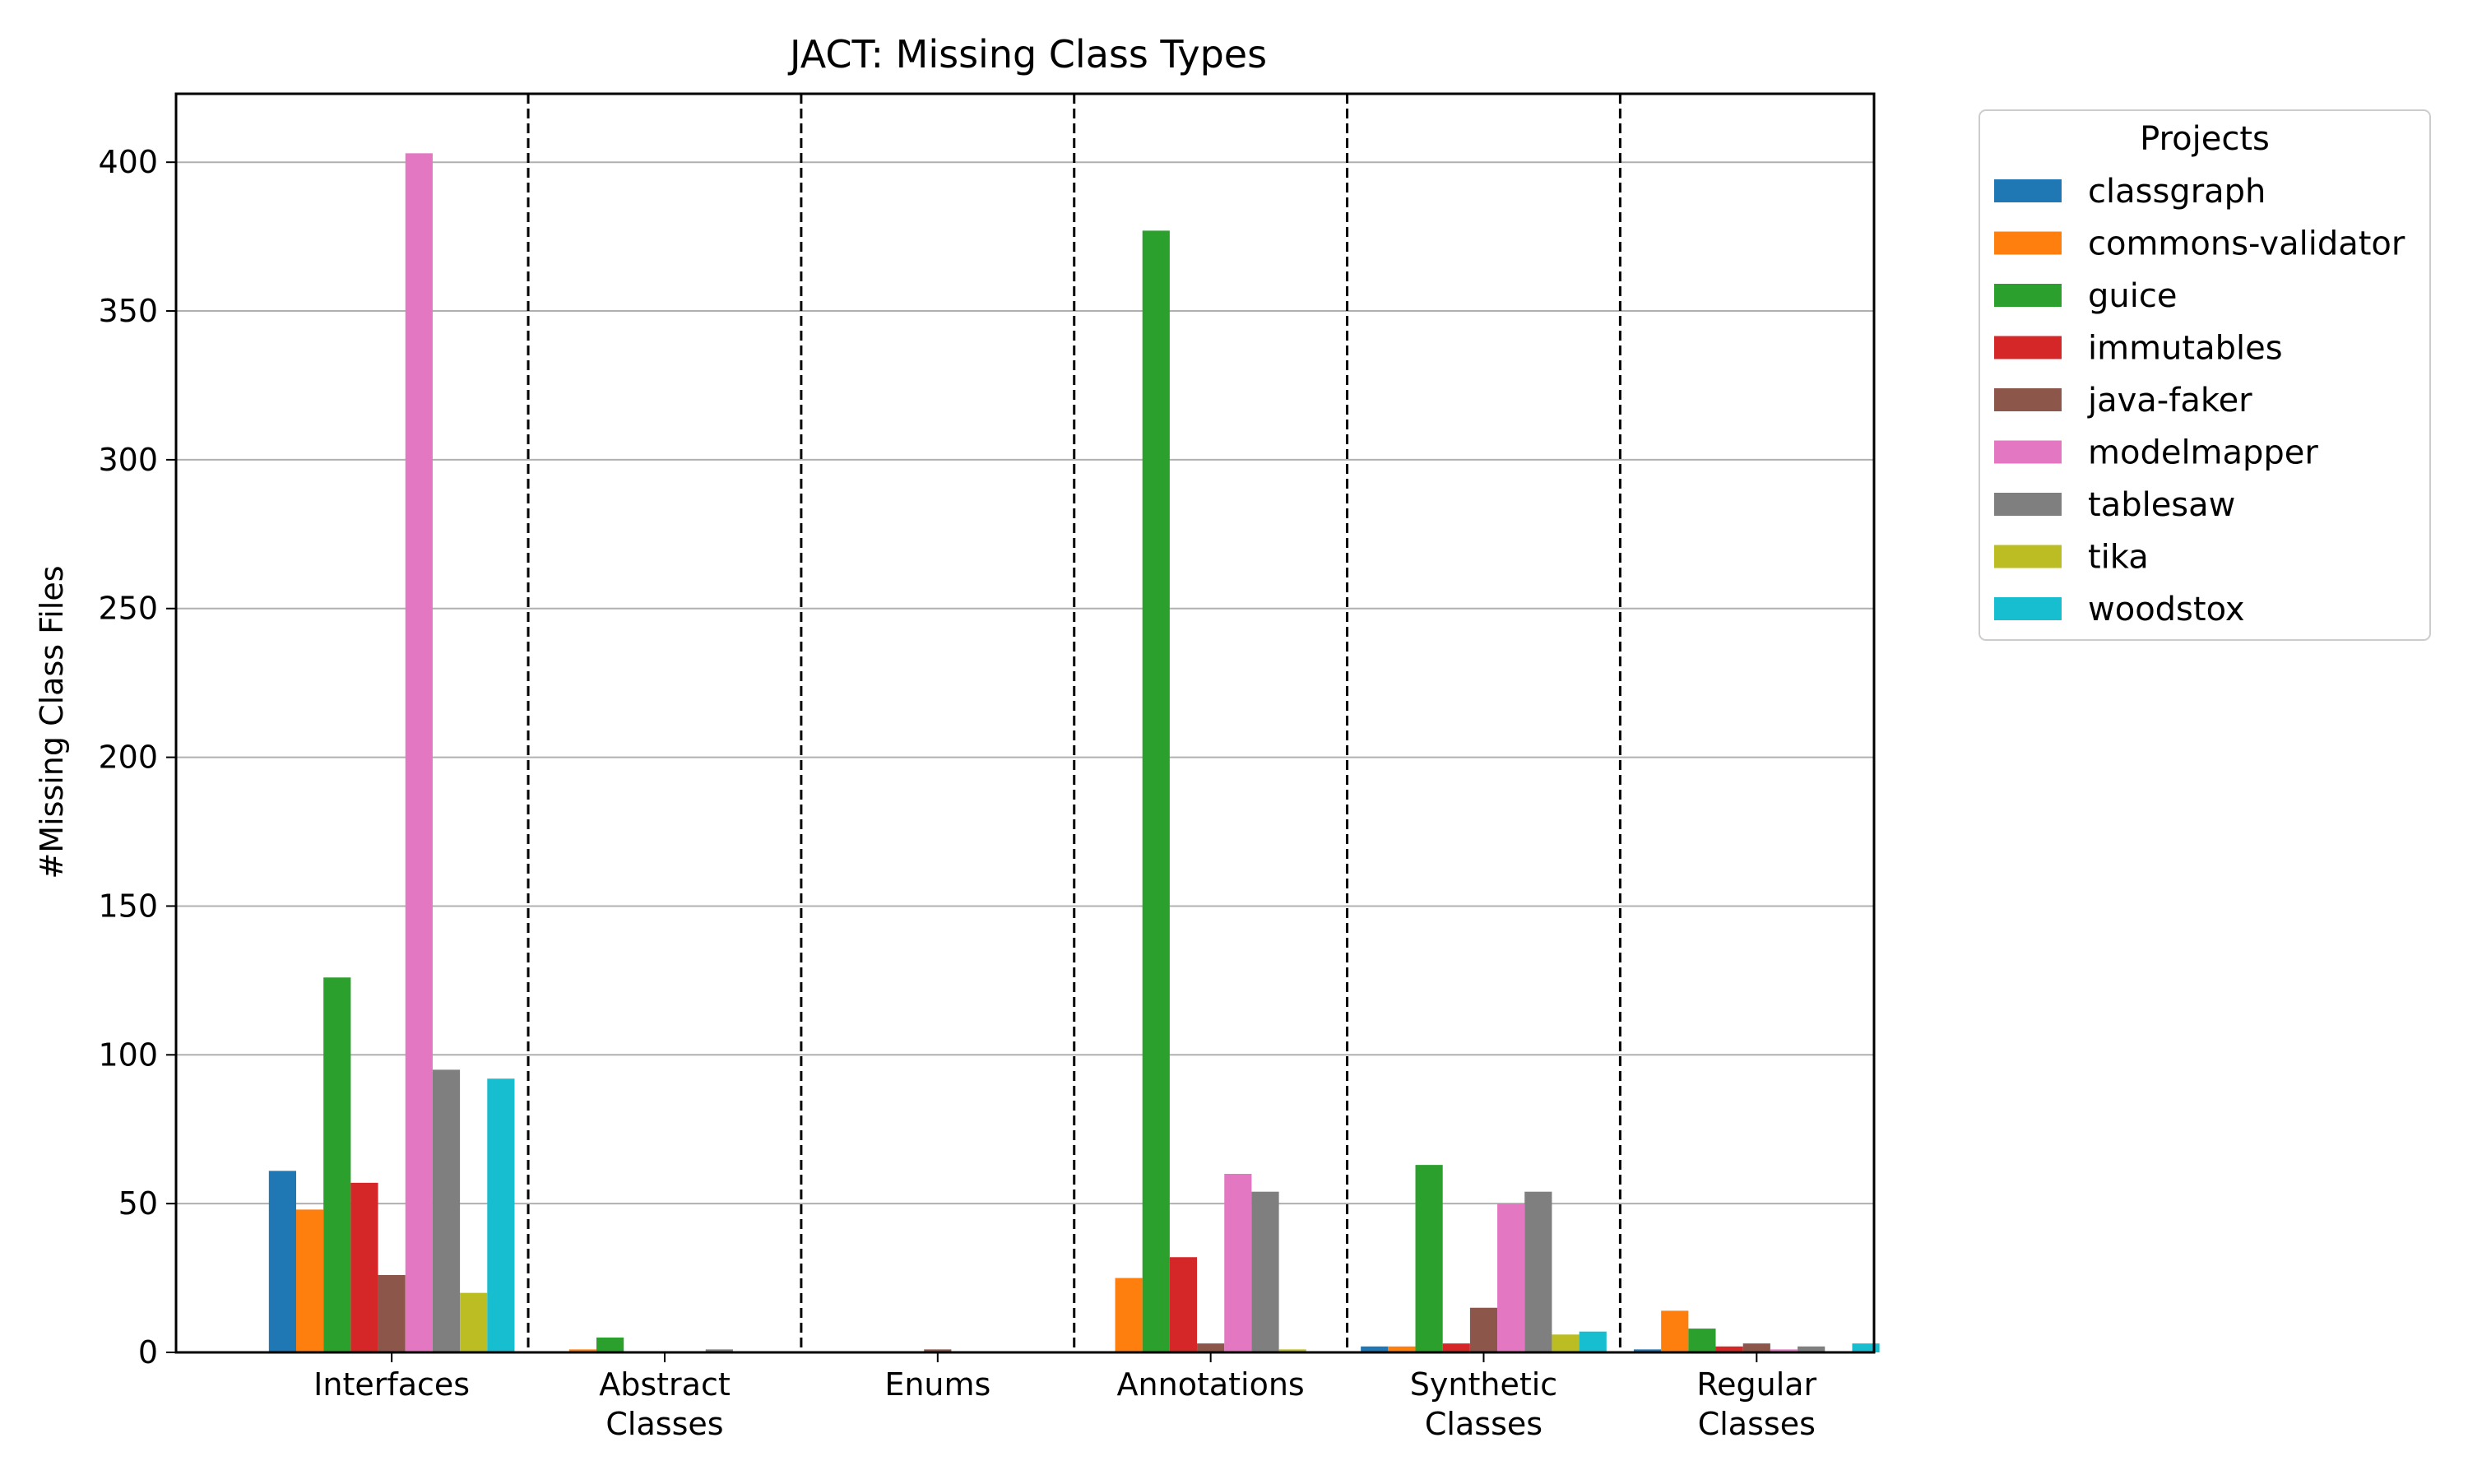 This screenshot has width=2468, height=1484. I want to click on legend-frame, so click(2205, 375).